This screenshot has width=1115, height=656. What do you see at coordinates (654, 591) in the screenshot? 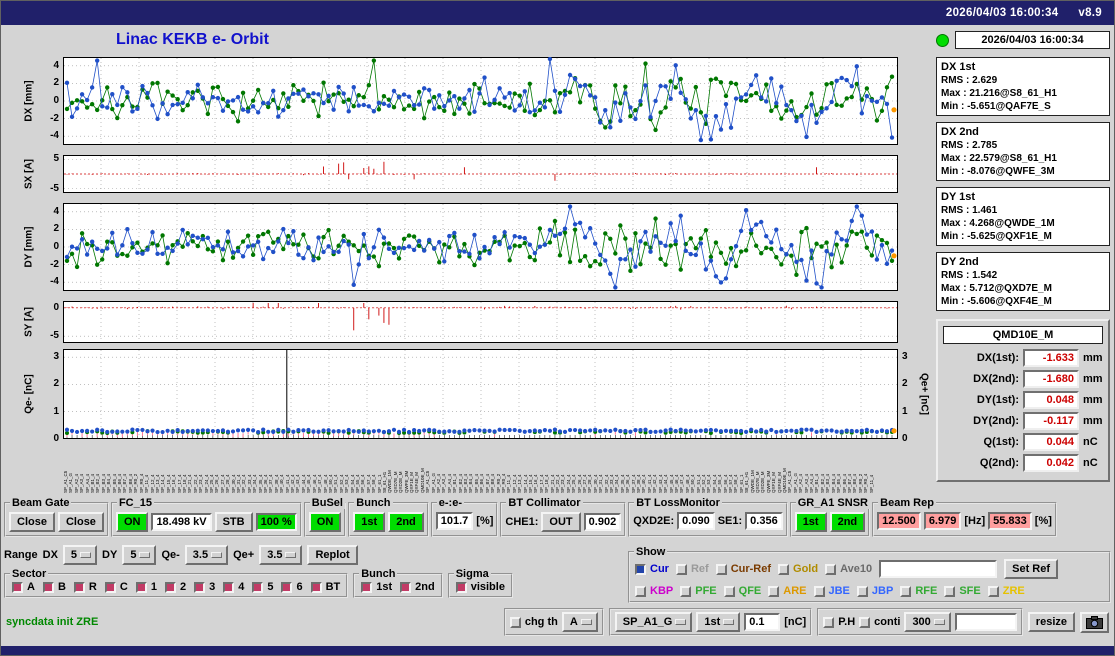
I see `checkbox-kbp: KBP` at bounding box center [654, 591].